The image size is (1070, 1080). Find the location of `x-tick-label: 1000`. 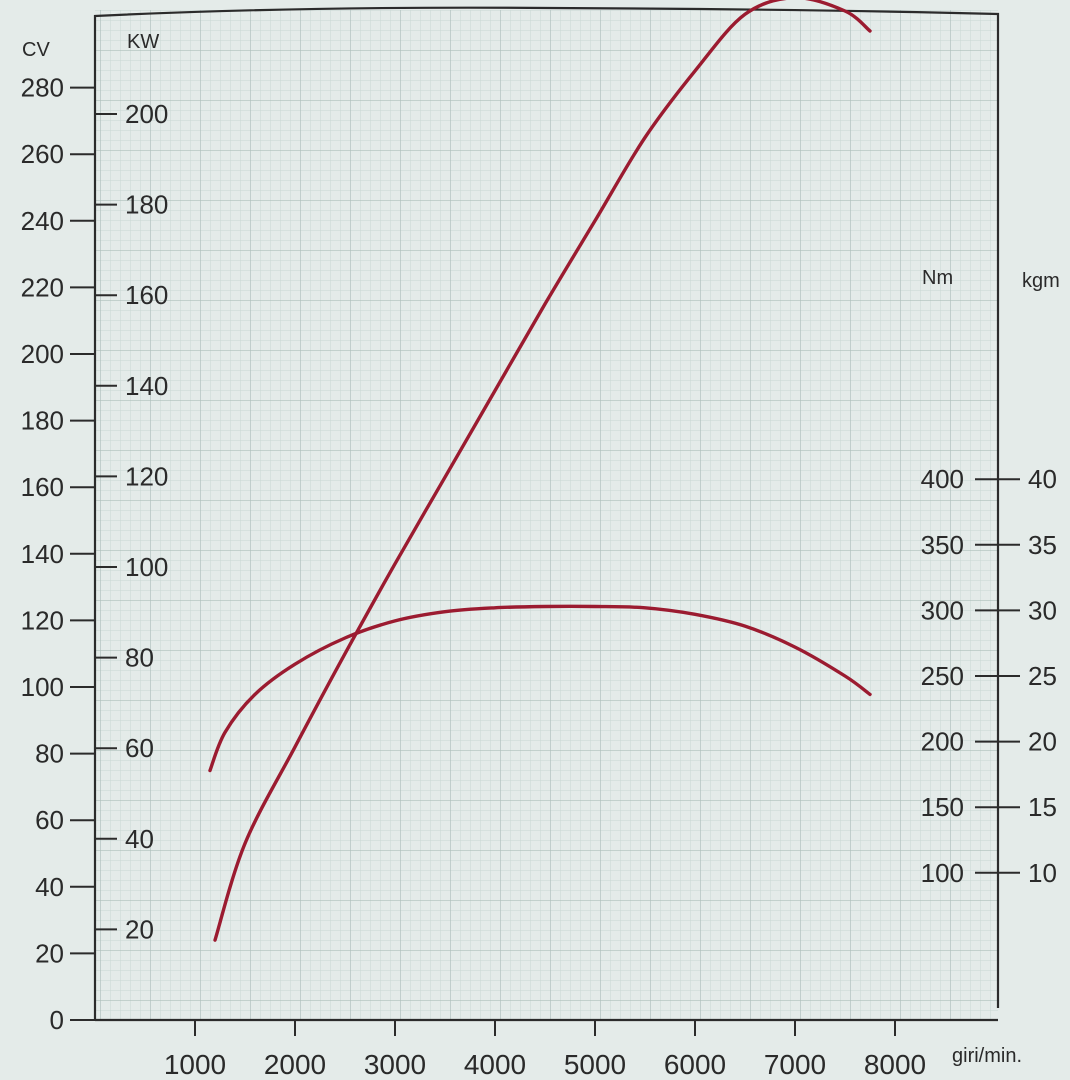

x-tick-label: 1000 is located at coordinates (195, 1064).